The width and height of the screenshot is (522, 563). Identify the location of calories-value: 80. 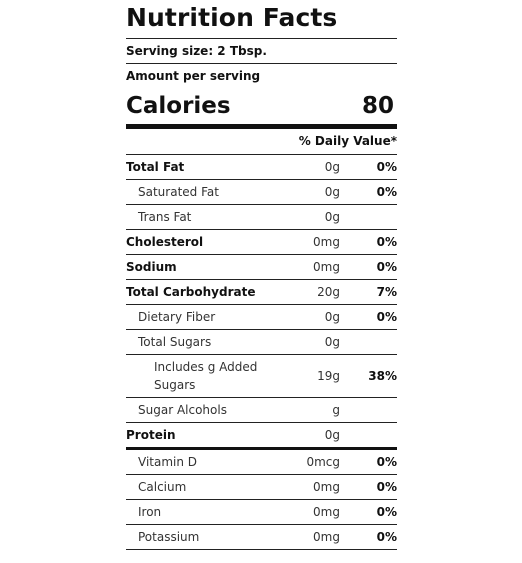
(377, 106).